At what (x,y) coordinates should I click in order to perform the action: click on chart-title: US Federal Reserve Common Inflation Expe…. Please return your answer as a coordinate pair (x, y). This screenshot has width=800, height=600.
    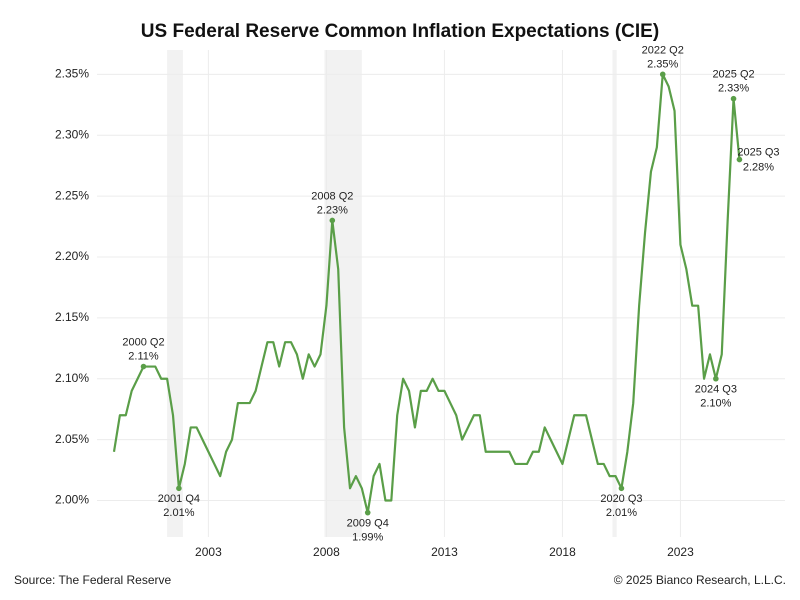
    Looking at the image, I should click on (400, 31).